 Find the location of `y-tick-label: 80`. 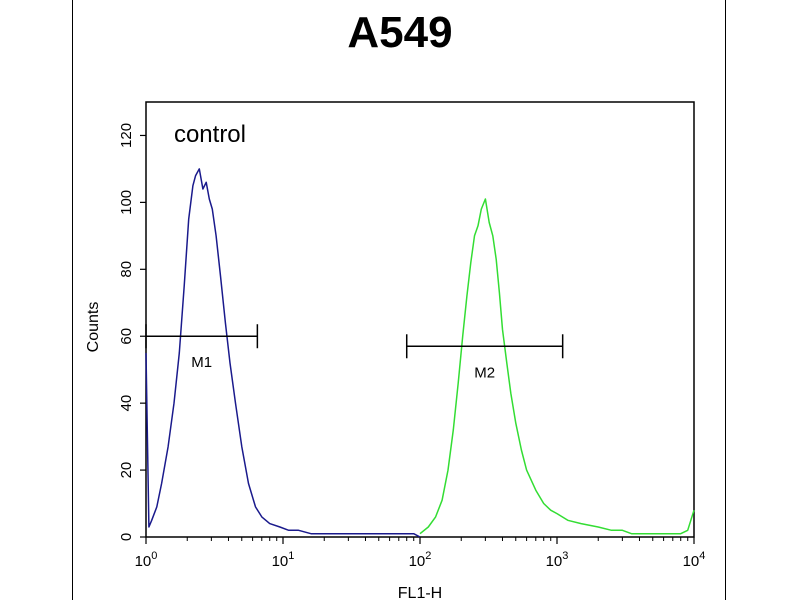

y-tick-label: 80 is located at coordinates (126, 269).